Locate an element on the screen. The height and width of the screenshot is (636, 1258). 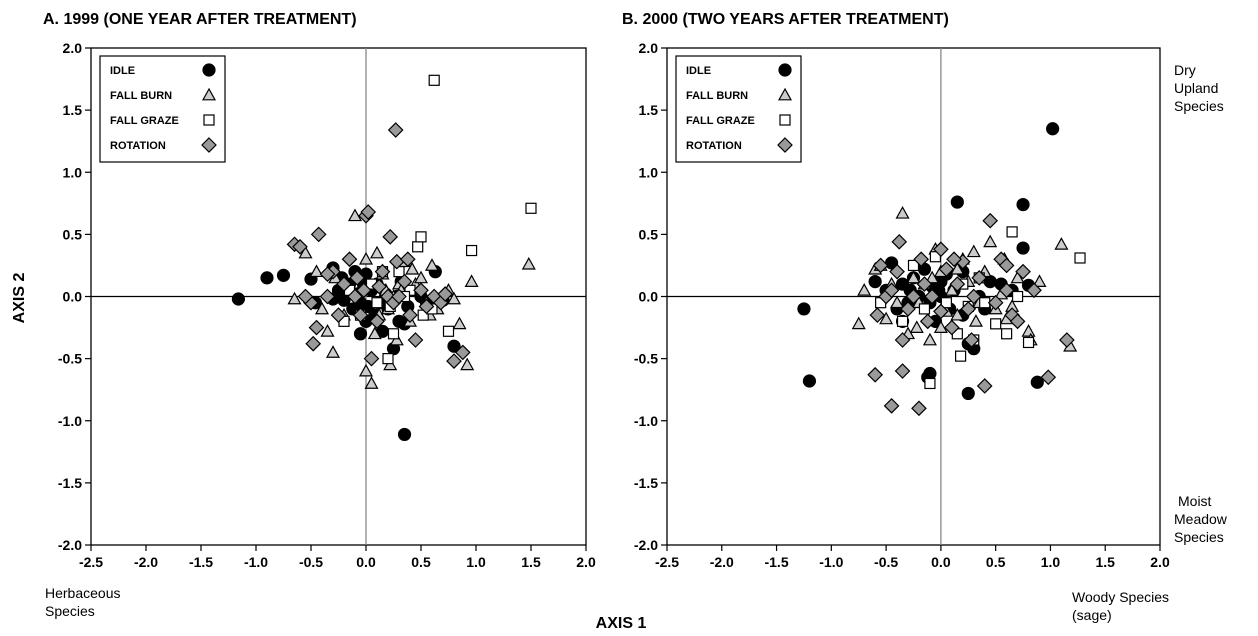
panel-b-x-tick-label: -2.0 is located at coordinates (722, 562).